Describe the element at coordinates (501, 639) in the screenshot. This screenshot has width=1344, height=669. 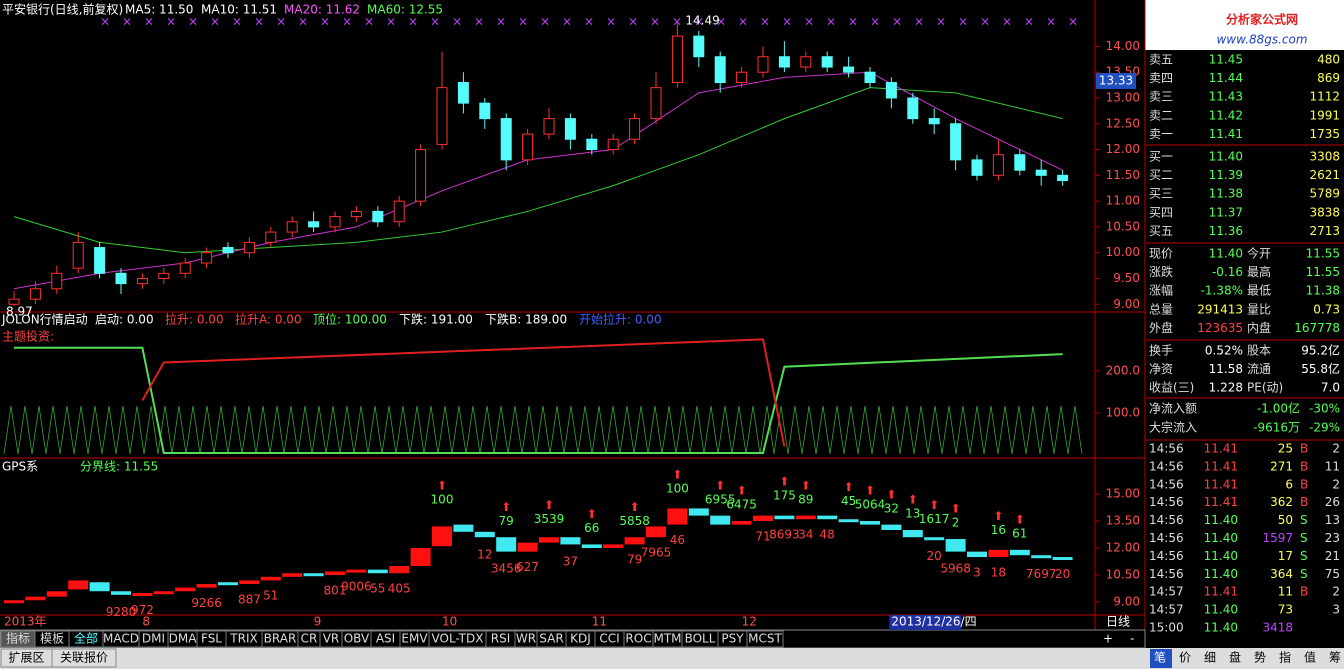
I see `tab-label: RSI` at that location.